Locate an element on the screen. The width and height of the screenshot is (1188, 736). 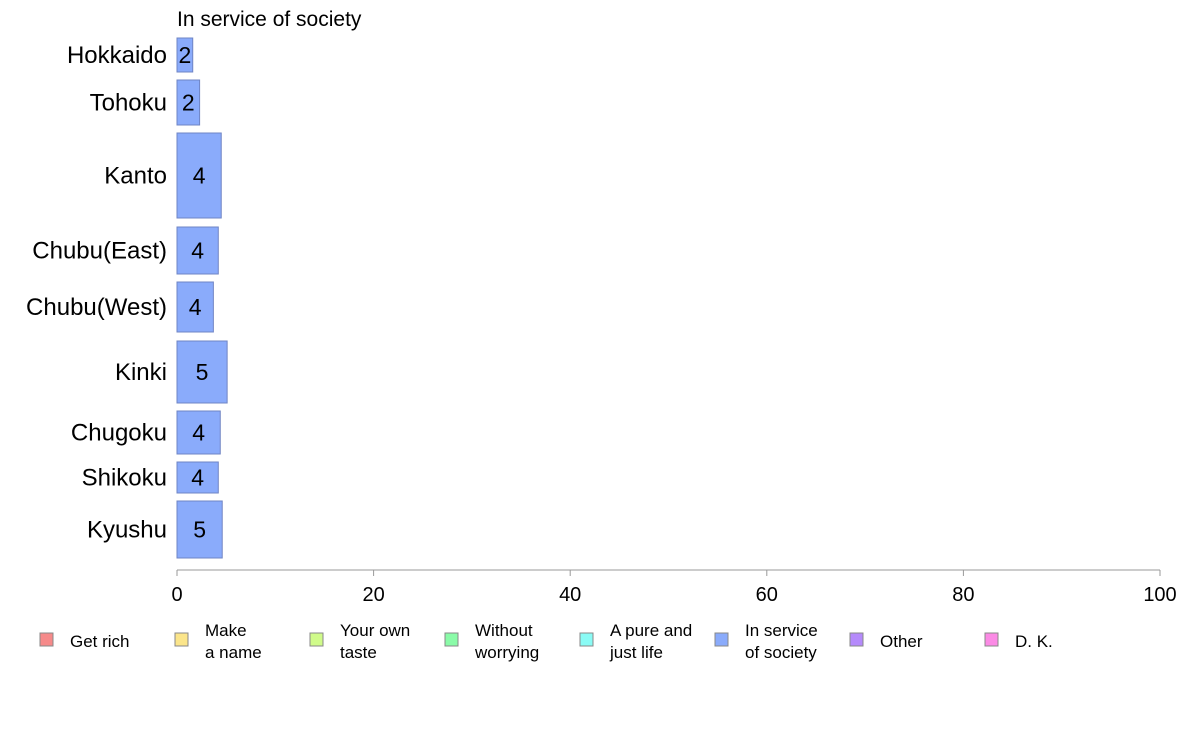
legend-label-line: Without is located at coordinates (504, 630).